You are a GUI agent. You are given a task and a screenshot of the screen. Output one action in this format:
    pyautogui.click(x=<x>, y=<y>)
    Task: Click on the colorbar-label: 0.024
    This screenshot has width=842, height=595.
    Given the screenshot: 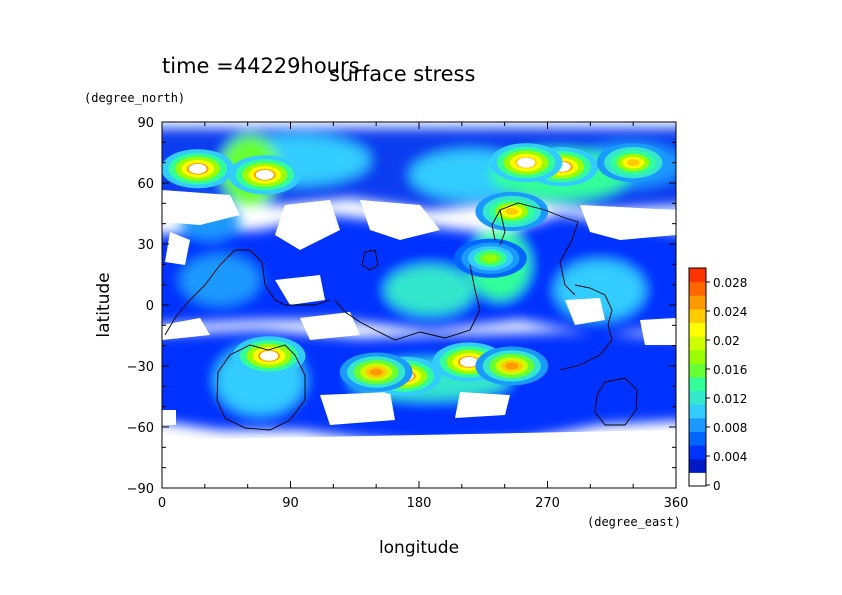 What is the action you would take?
    pyautogui.click(x=730, y=312)
    